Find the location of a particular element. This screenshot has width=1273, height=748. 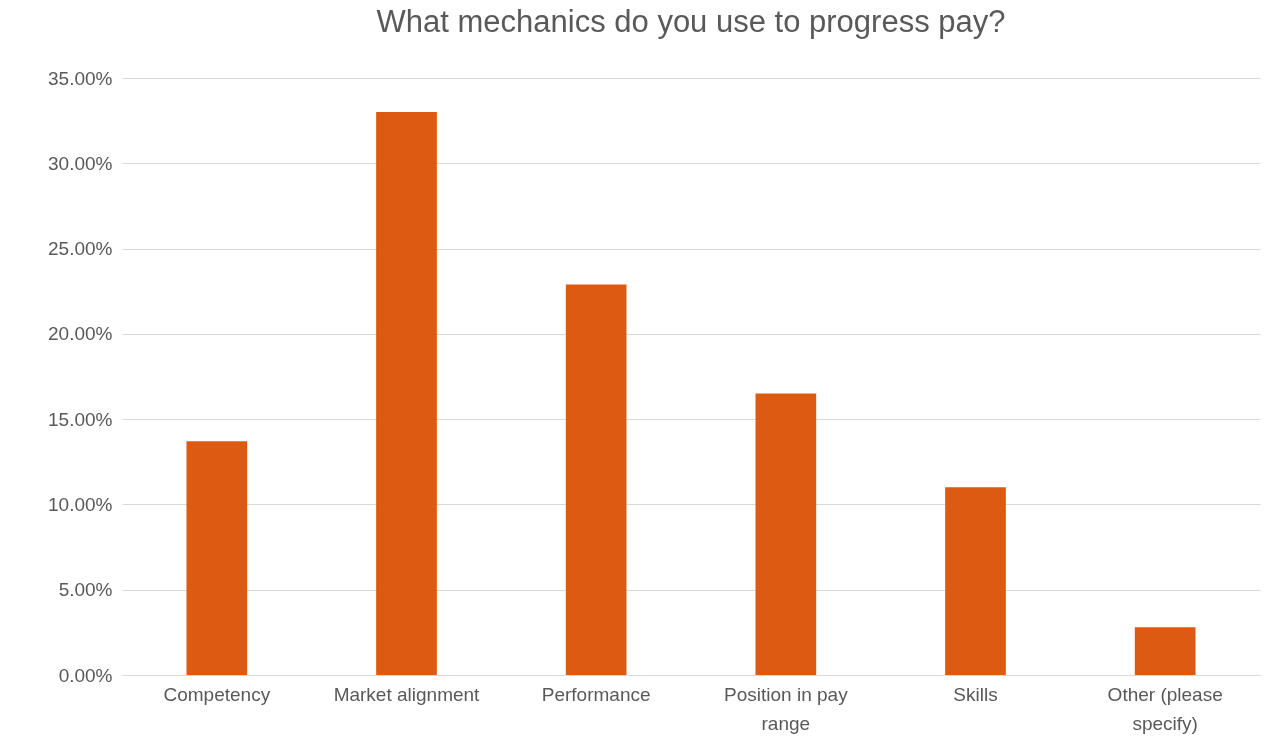

y-tick-label: 20.00% is located at coordinates (80, 334).